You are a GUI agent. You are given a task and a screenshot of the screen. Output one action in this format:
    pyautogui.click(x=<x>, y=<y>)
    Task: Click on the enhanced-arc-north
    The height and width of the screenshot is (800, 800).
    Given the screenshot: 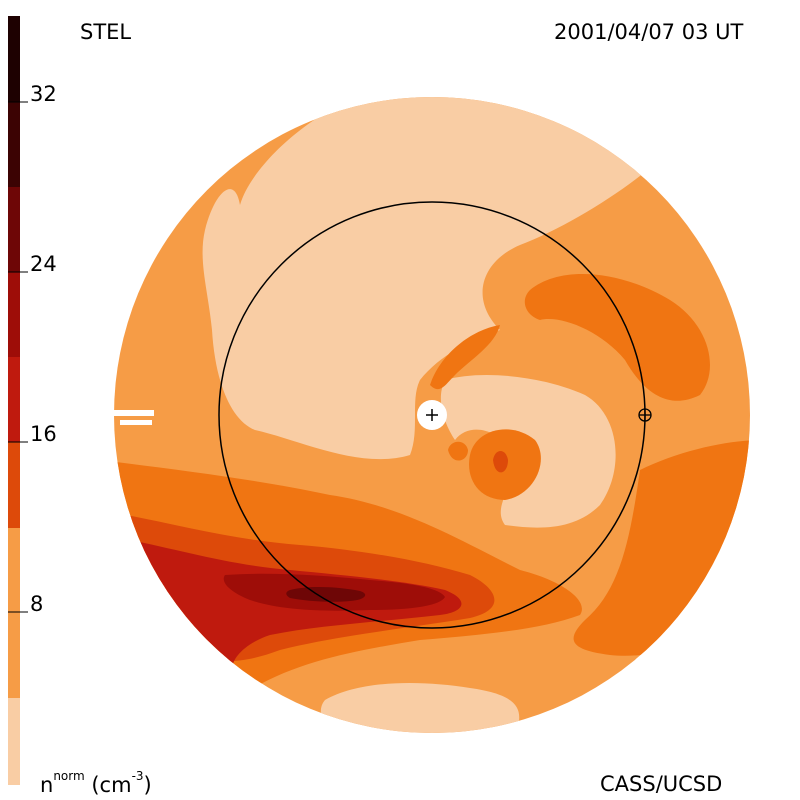 What is the action you would take?
    pyautogui.click(x=465, y=357)
    